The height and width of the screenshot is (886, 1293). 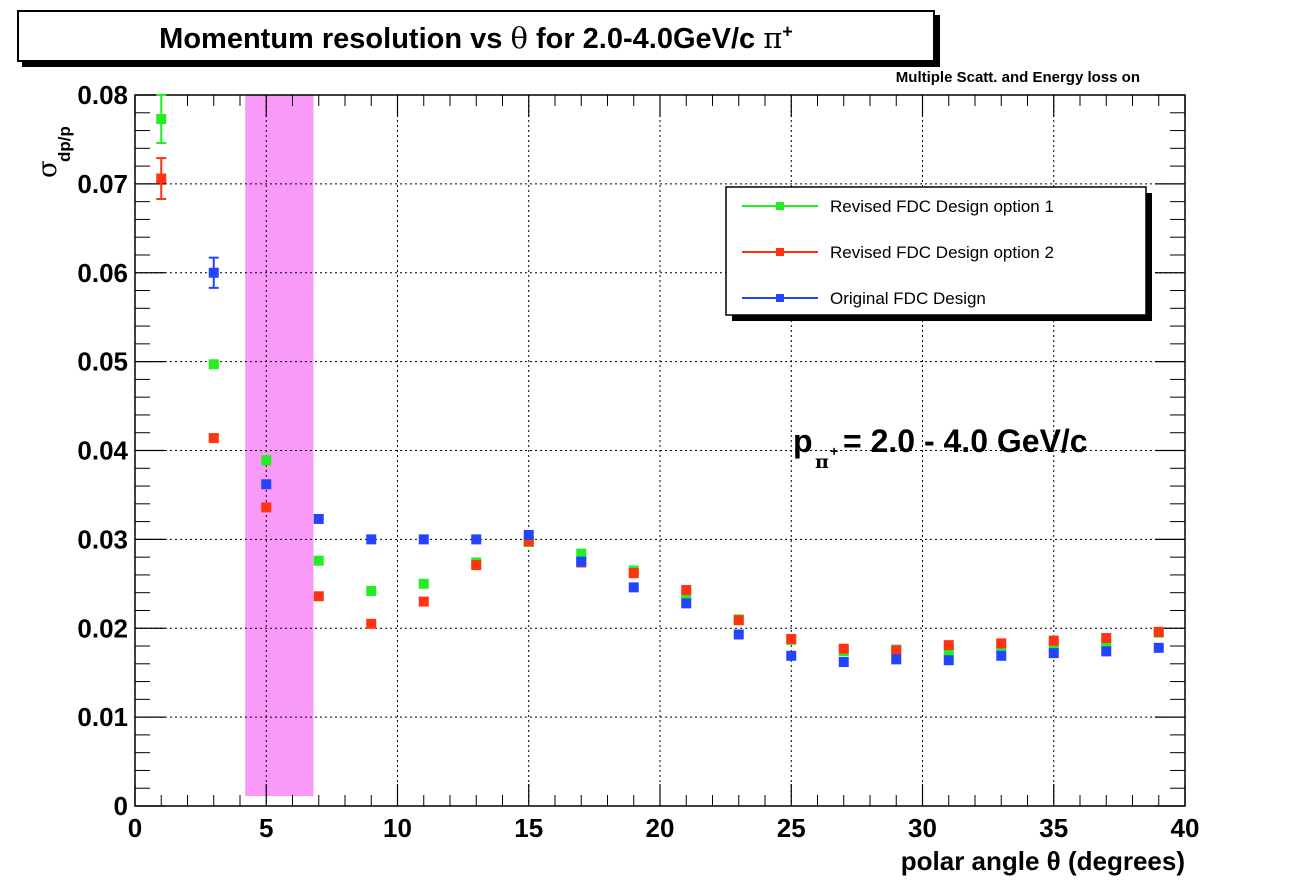 What do you see at coordinates (908, 298) in the screenshot?
I see `legend-label: Original FDC Design` at bounding box center [908, 298].